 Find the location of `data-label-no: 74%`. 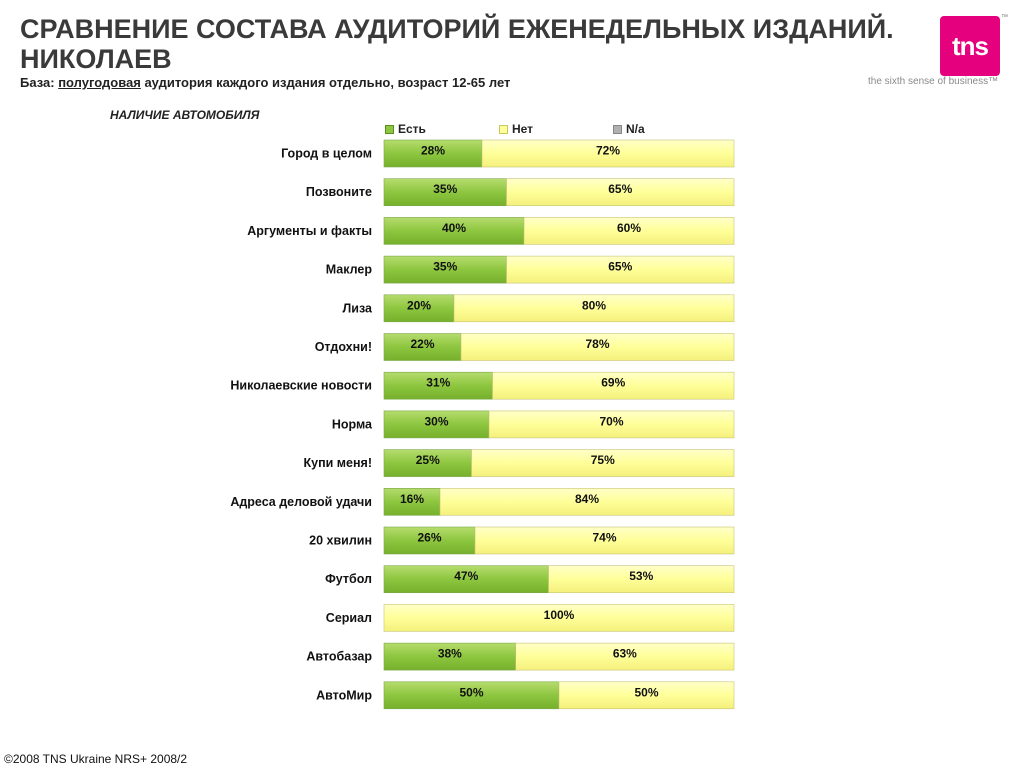

data-label-no: 74% is located at coordinates (604, 538).